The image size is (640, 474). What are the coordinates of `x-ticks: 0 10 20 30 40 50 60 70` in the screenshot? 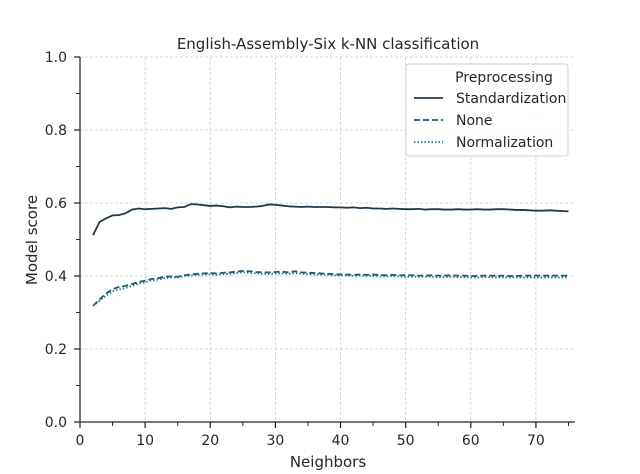 It's located at (322, 435).